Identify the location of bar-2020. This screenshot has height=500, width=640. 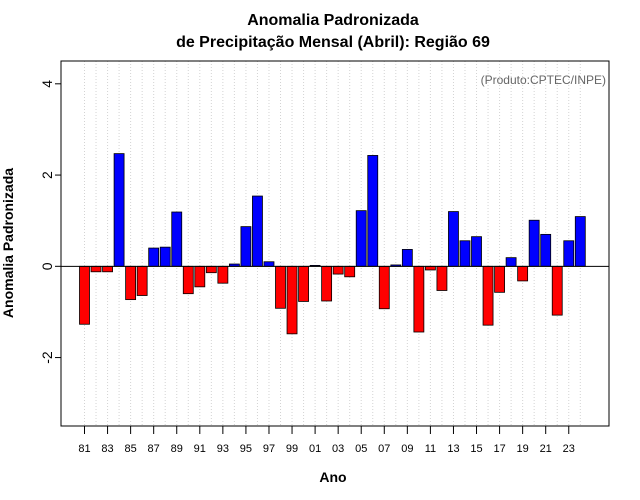
(534, 243).